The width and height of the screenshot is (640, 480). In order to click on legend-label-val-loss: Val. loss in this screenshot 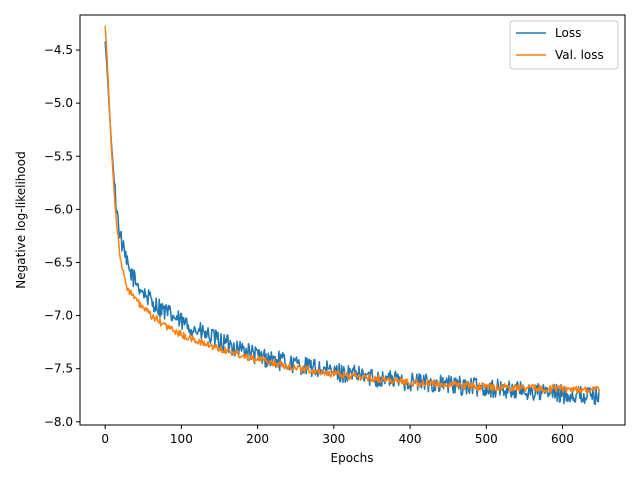, I will do `click(579, 55)`.